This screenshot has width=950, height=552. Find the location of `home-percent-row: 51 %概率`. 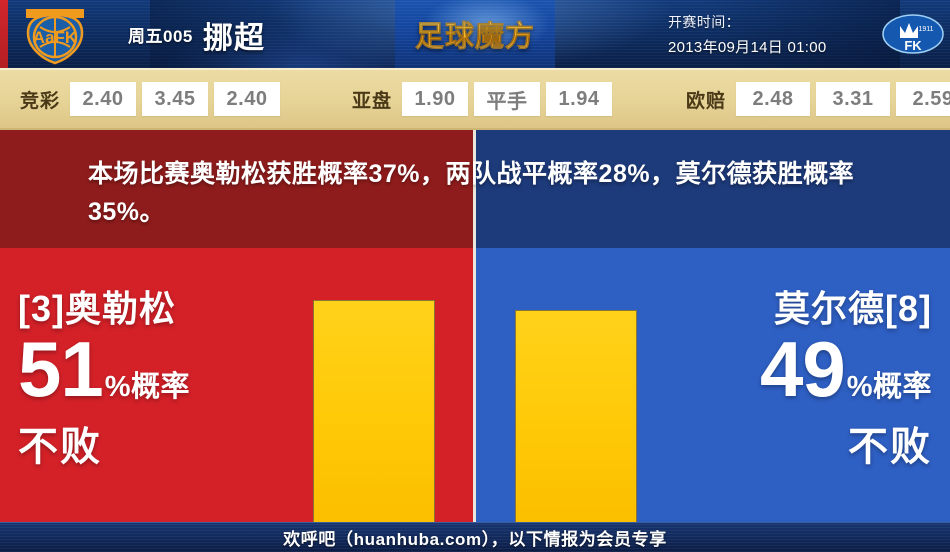

home-percent-row: 51 %概率 is located at coordinates (104, 368).